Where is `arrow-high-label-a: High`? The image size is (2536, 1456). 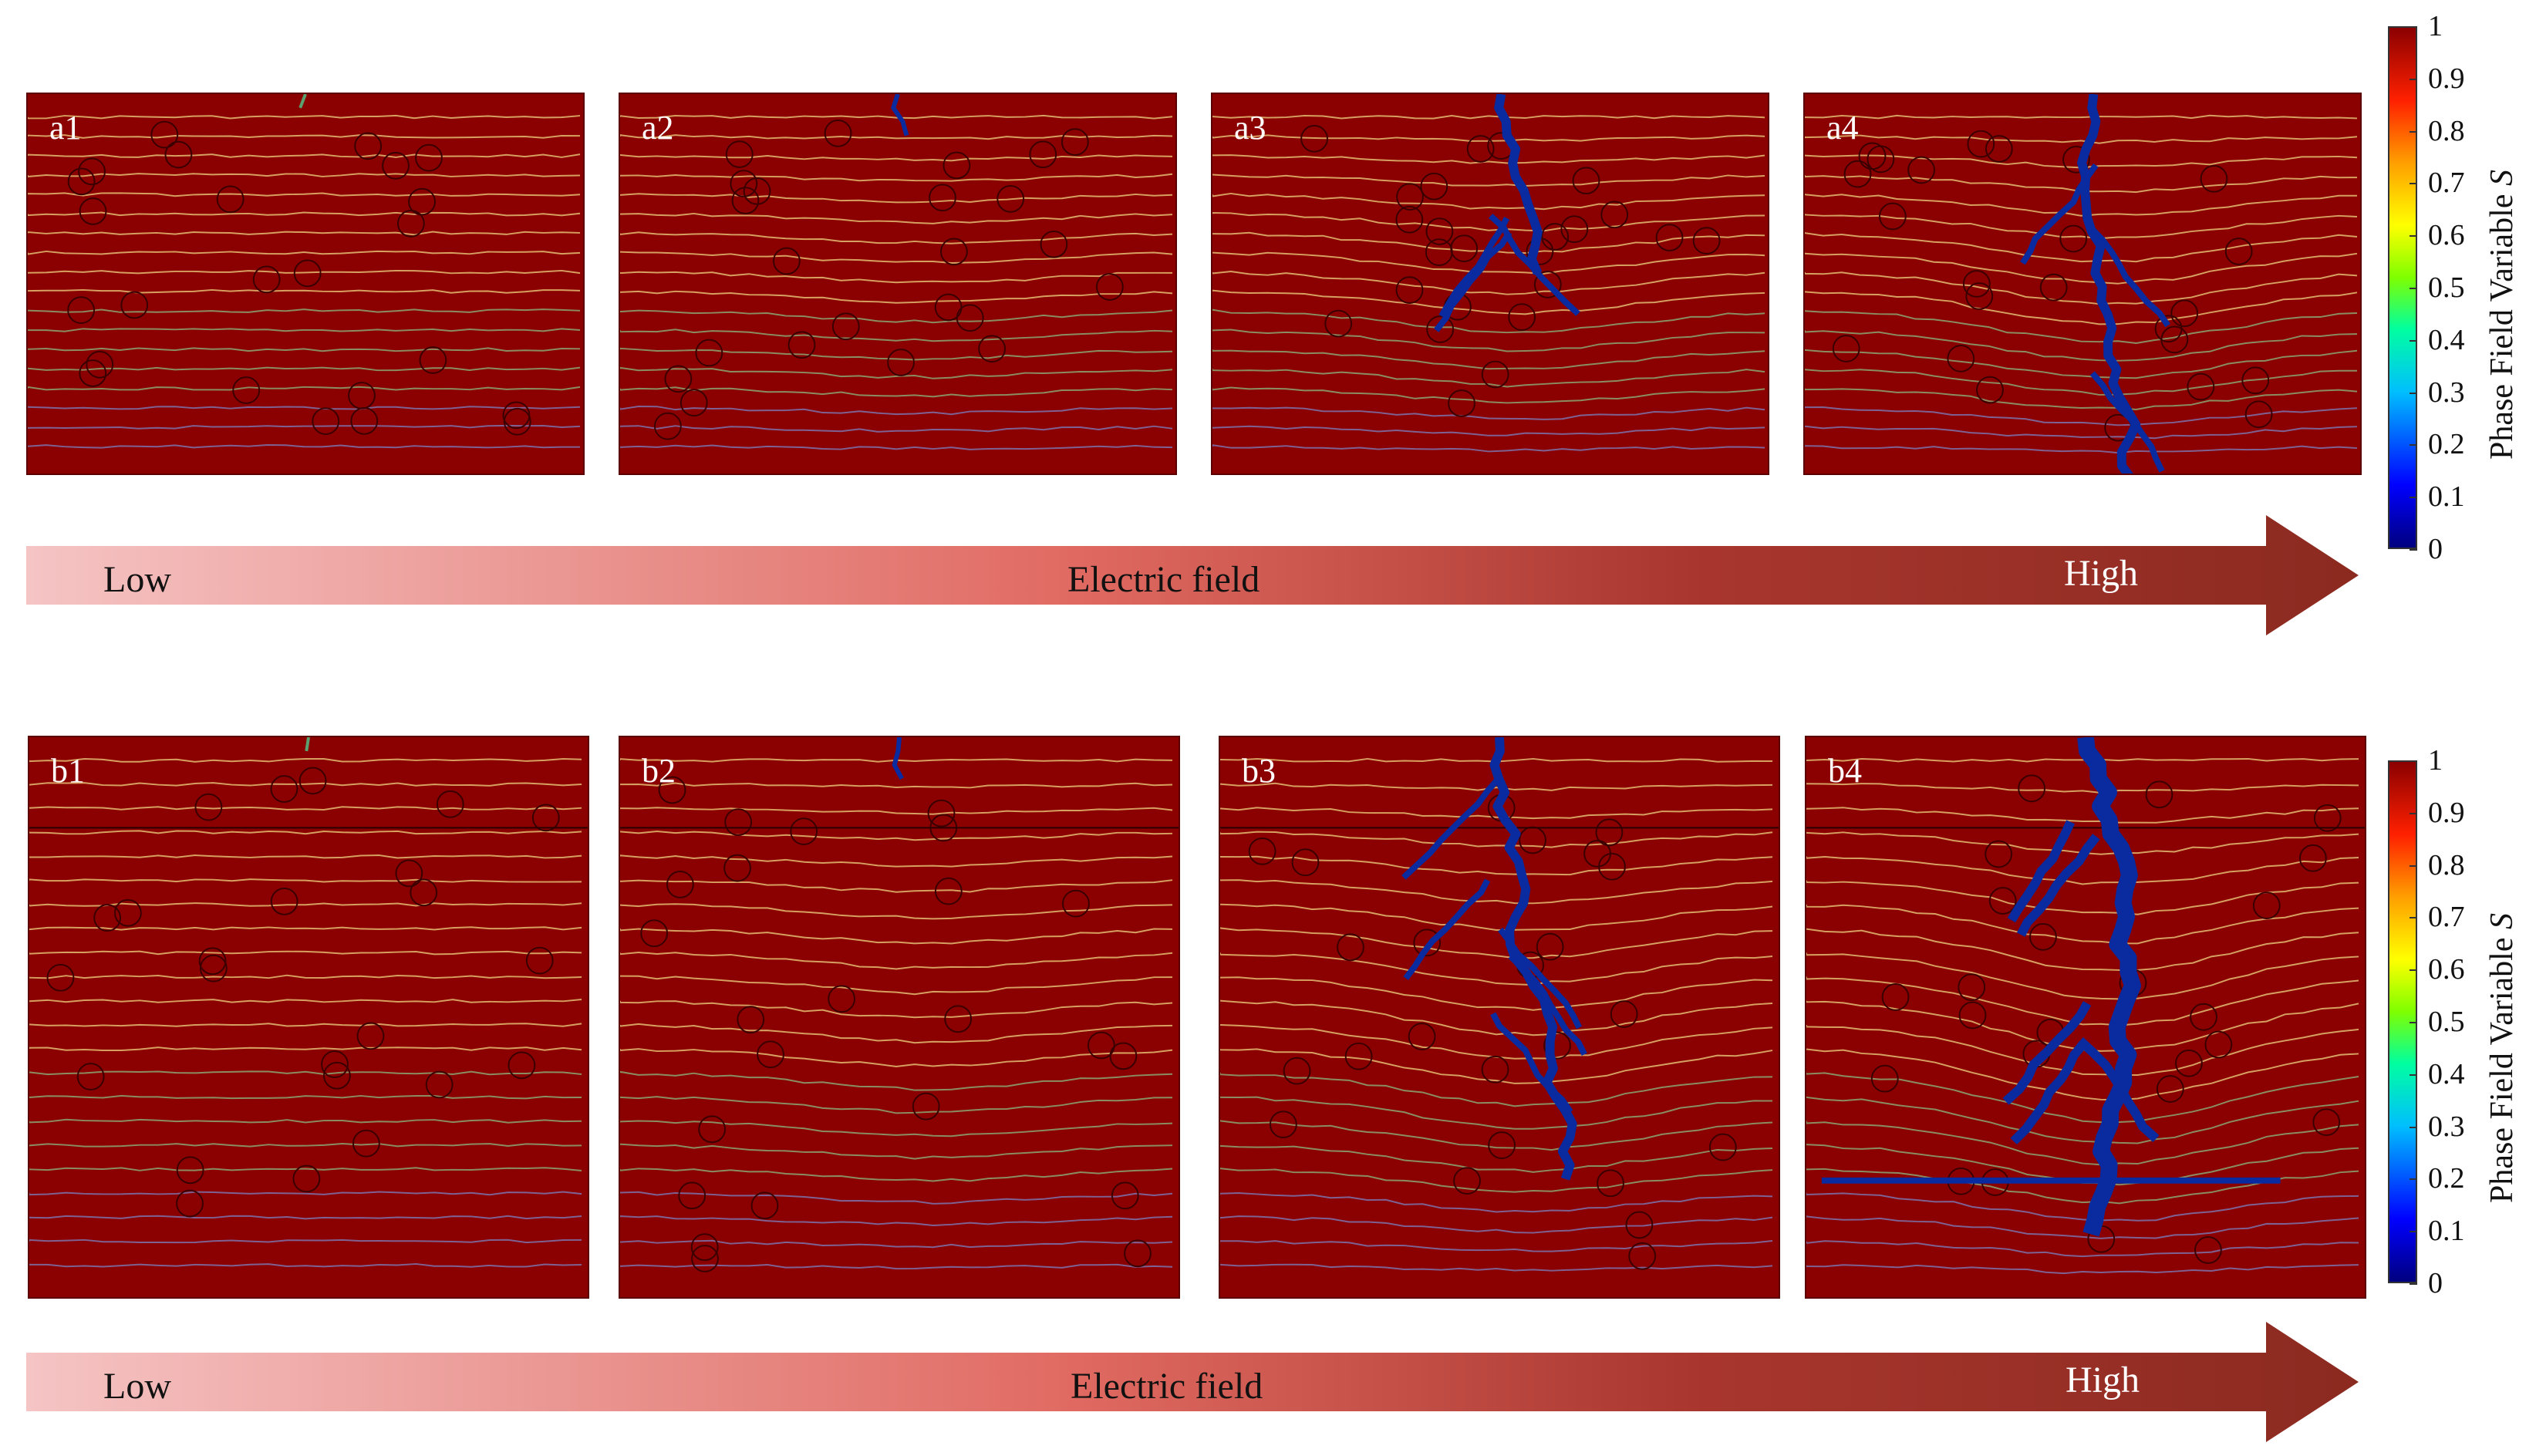 arrow-high-label-a: High is located at coordinates (2101, 574).